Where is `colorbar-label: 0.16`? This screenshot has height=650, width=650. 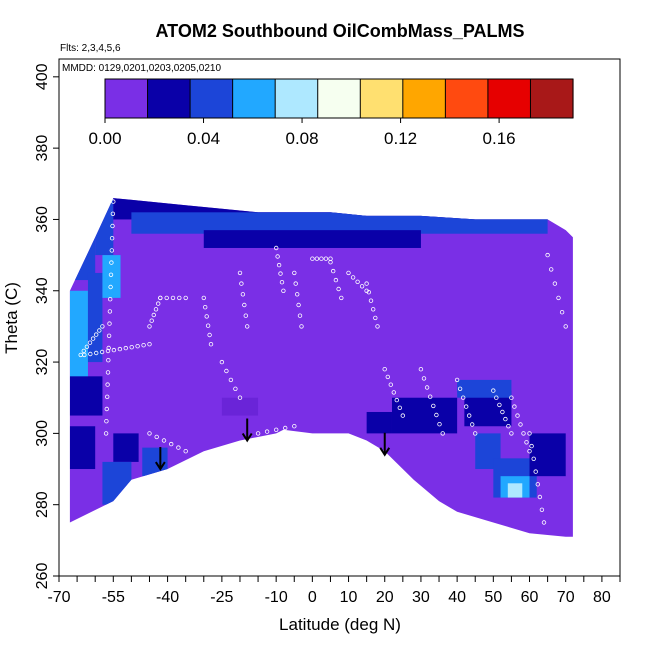 colorbar-label: 0.16 is located at coordinates (499, 138).